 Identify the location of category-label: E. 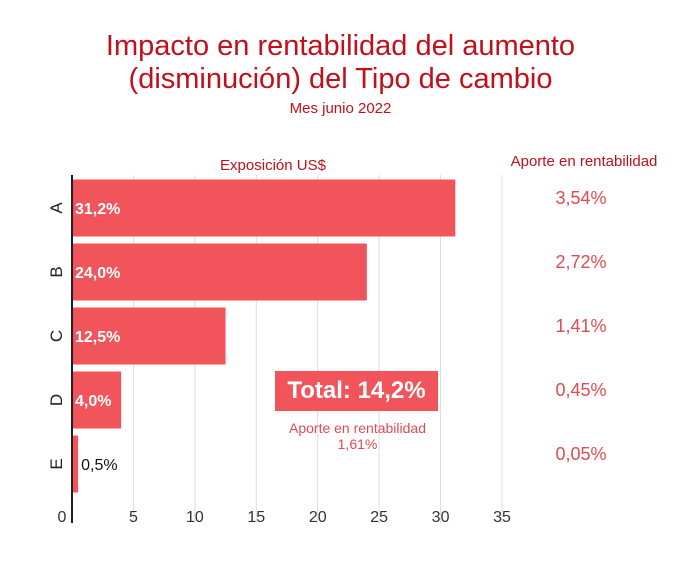
(56, 463).